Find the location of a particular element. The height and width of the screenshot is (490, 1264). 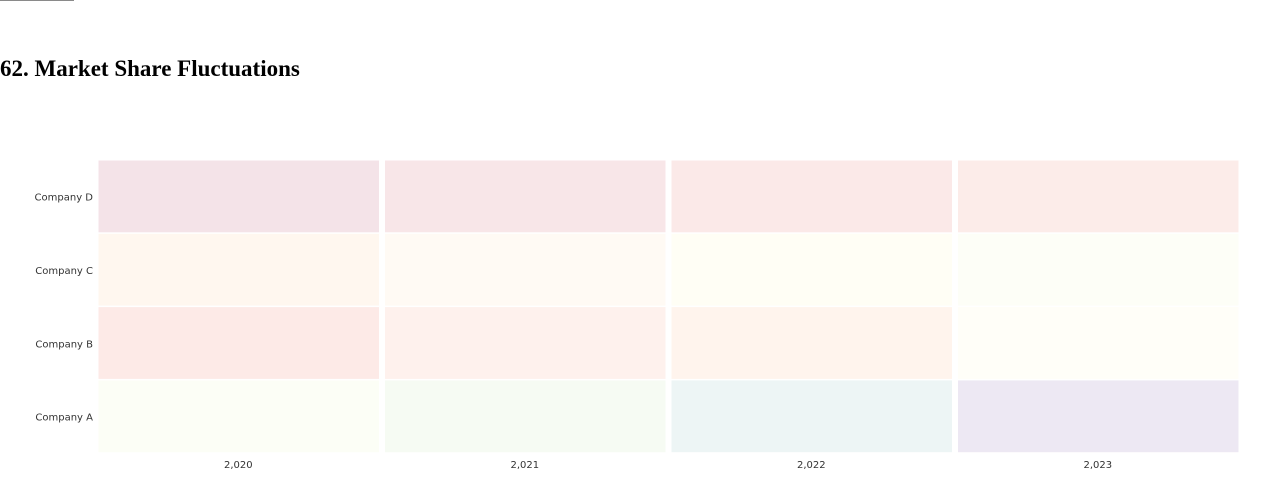

x-tick-label: 2,023 is located at coordinates (1097, 465).